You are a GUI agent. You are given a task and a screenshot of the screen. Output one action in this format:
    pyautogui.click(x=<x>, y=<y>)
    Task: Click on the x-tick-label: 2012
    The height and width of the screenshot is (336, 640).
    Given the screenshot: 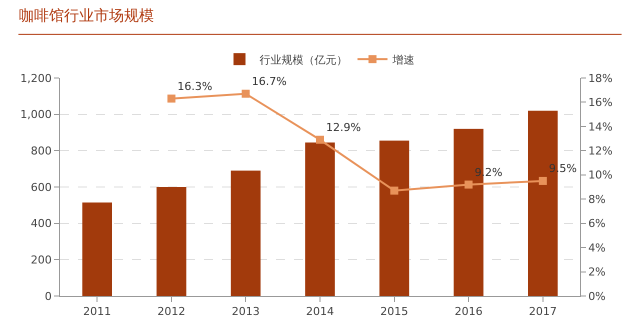 What is the action you would take?
    pyautogui.click(x=171, y=311)
    